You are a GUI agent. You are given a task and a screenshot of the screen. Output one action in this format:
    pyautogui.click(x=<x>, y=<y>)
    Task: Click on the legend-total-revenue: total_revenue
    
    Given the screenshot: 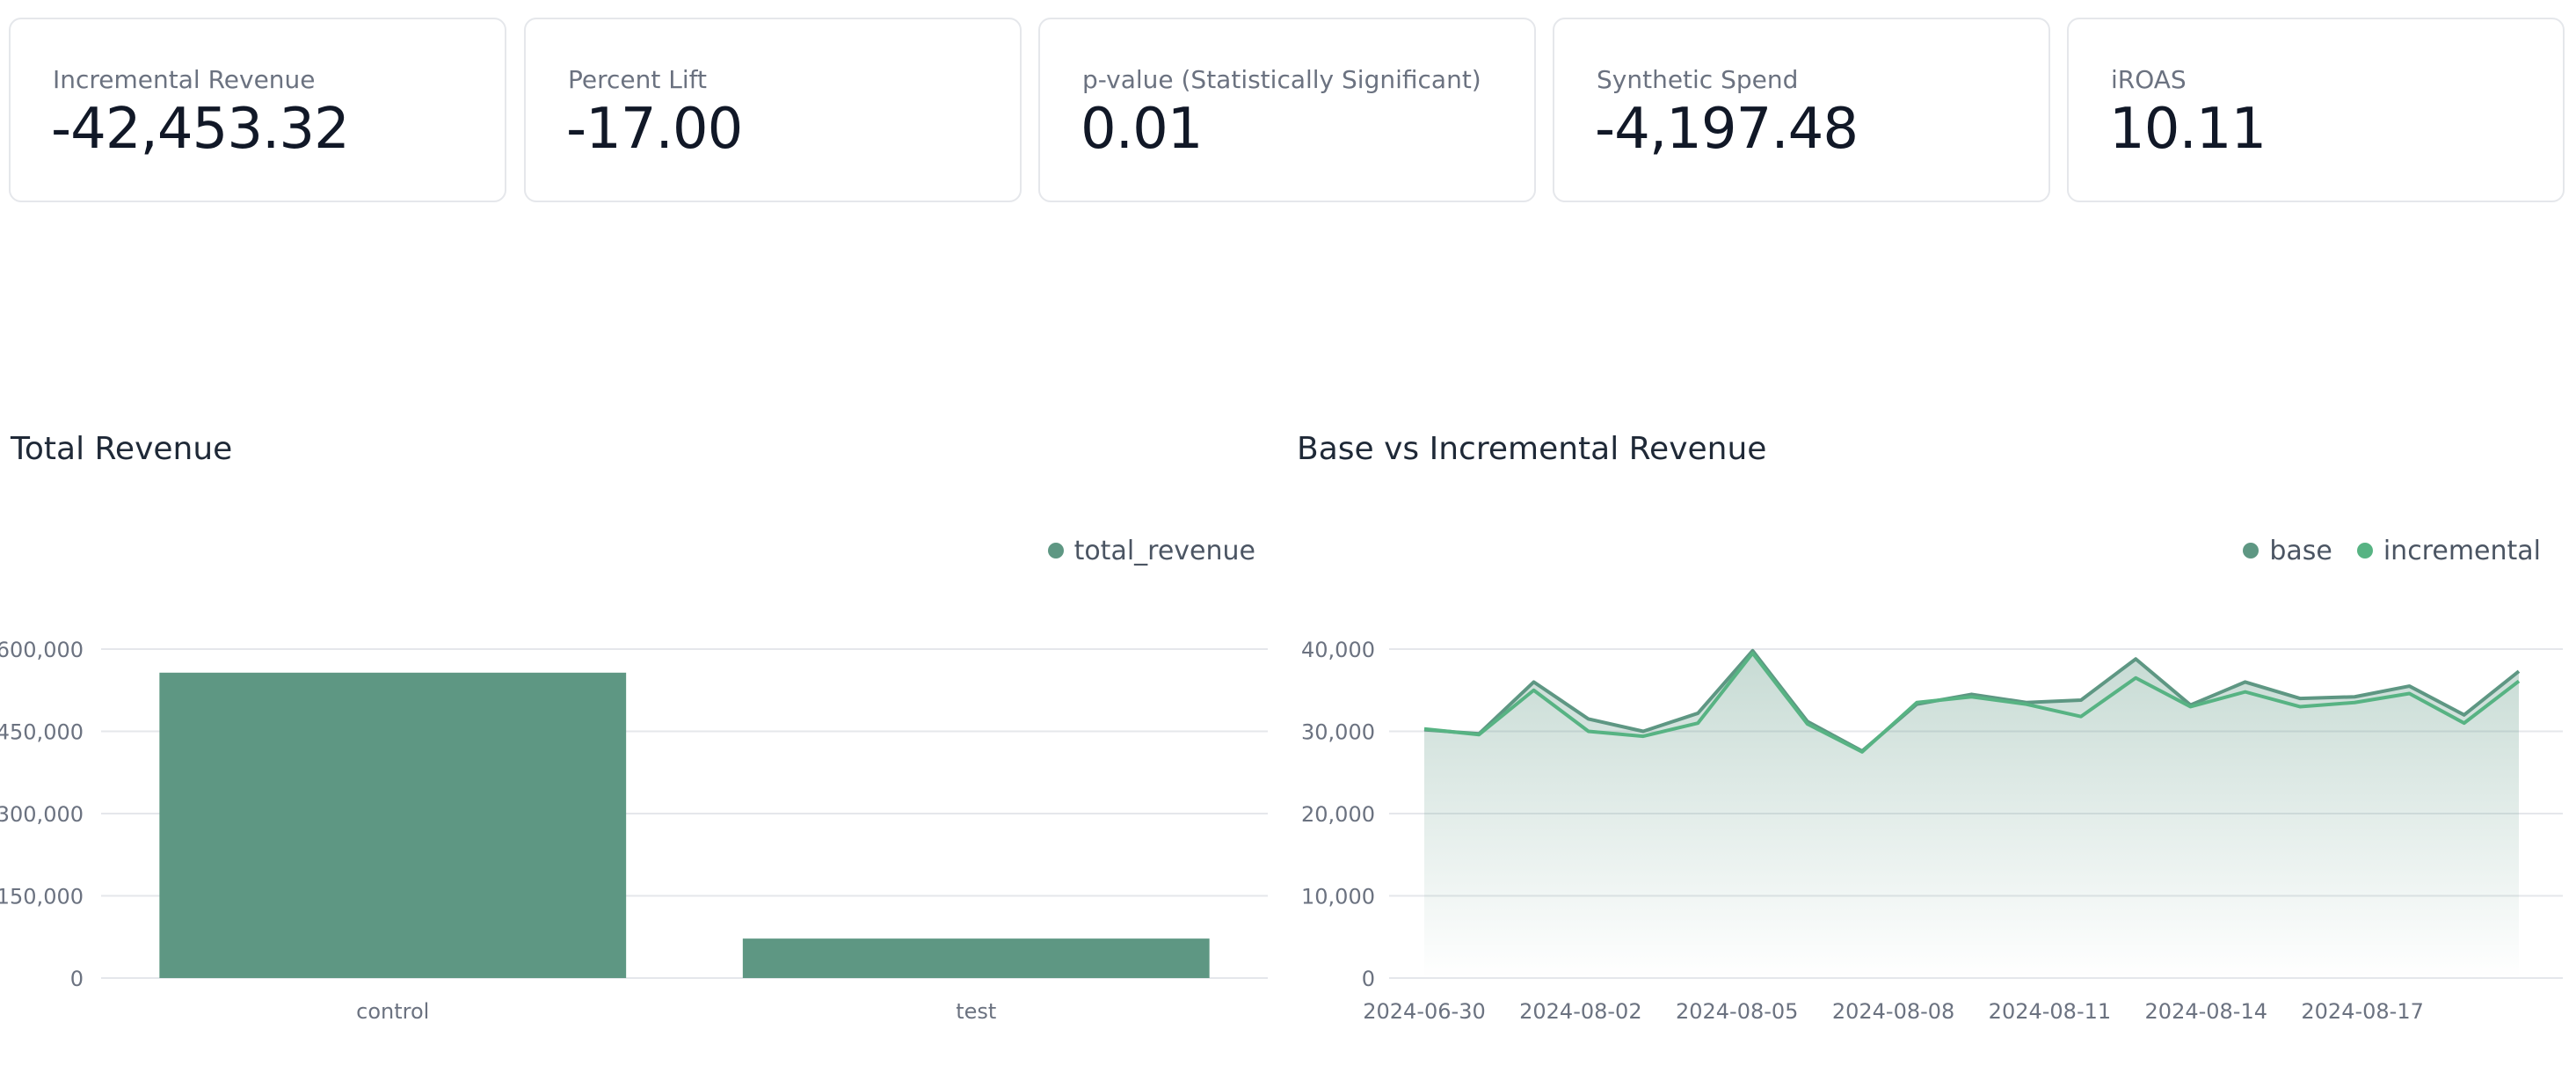 What is the action you would take?
    pyautogui.click(x=1151, y=551)
    